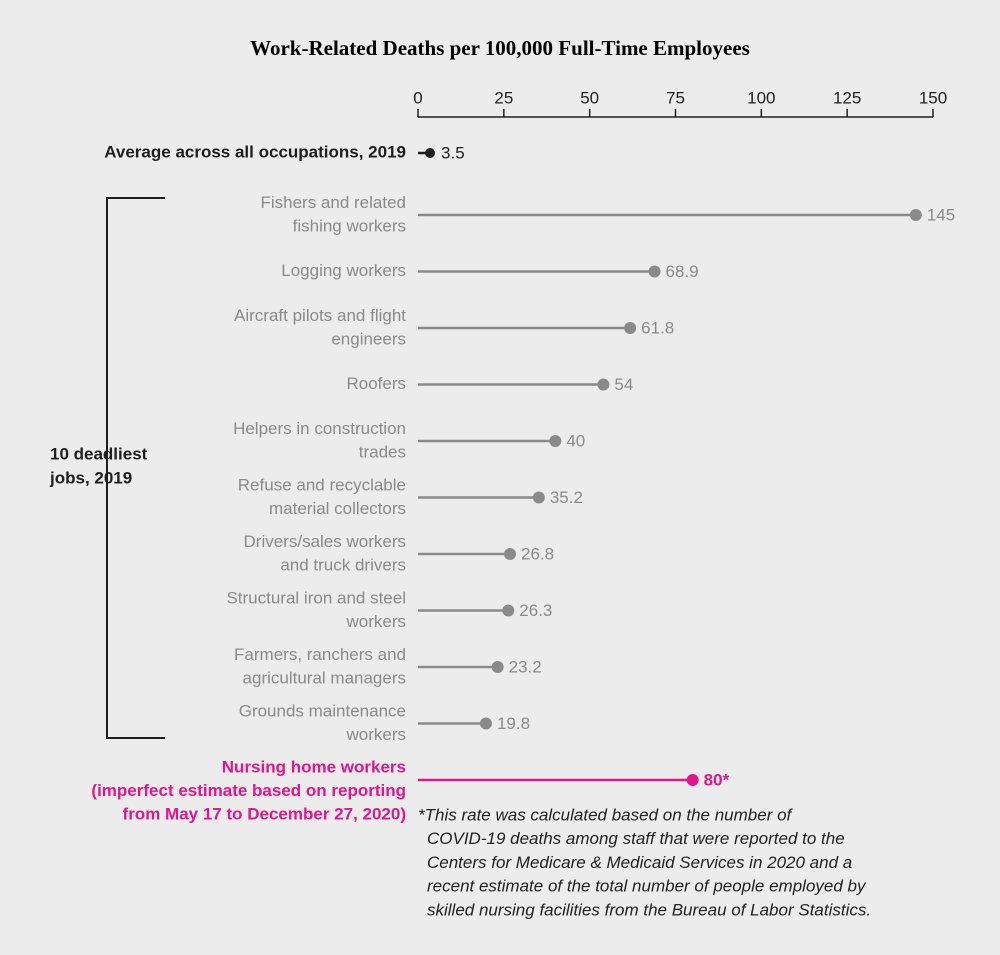  What do you see at coordinates (319, 428) in the screenshot?
I see `category-label: Helpers in construction` at bounding box center [319, 428].